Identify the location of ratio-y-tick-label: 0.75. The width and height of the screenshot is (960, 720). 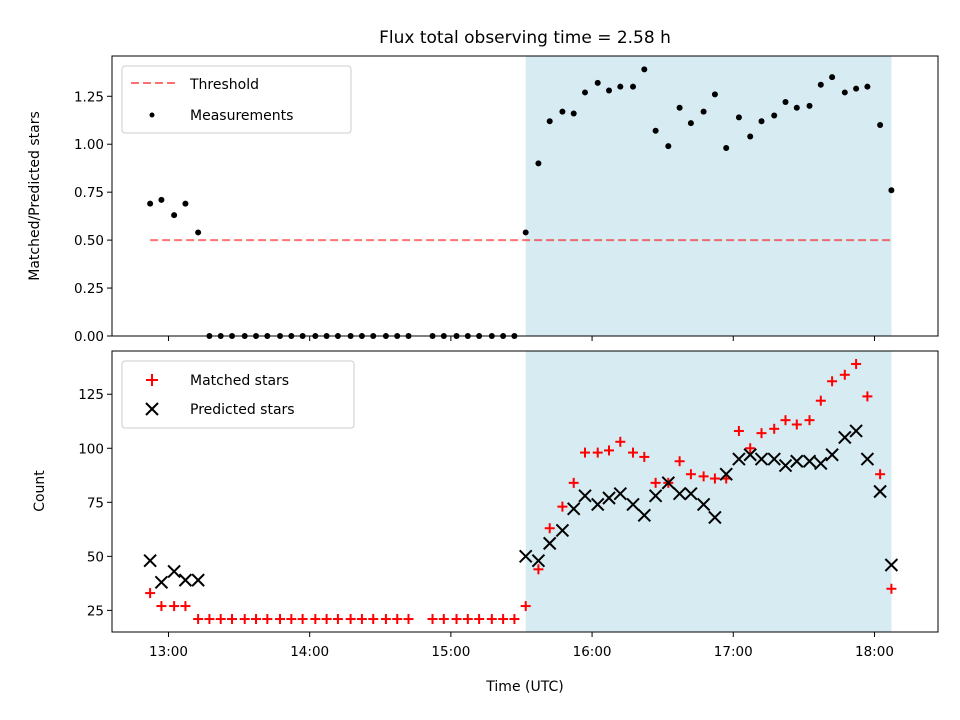
(89, 193).